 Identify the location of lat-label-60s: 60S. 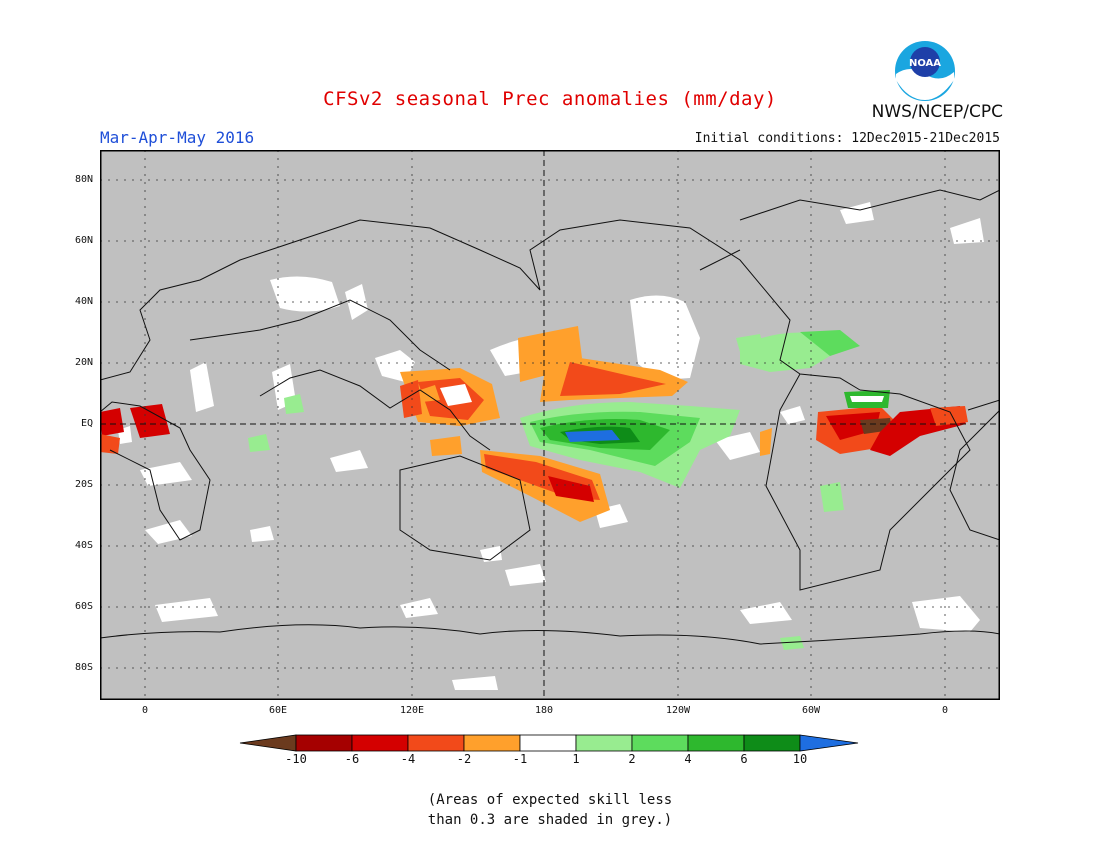
(83, 606).